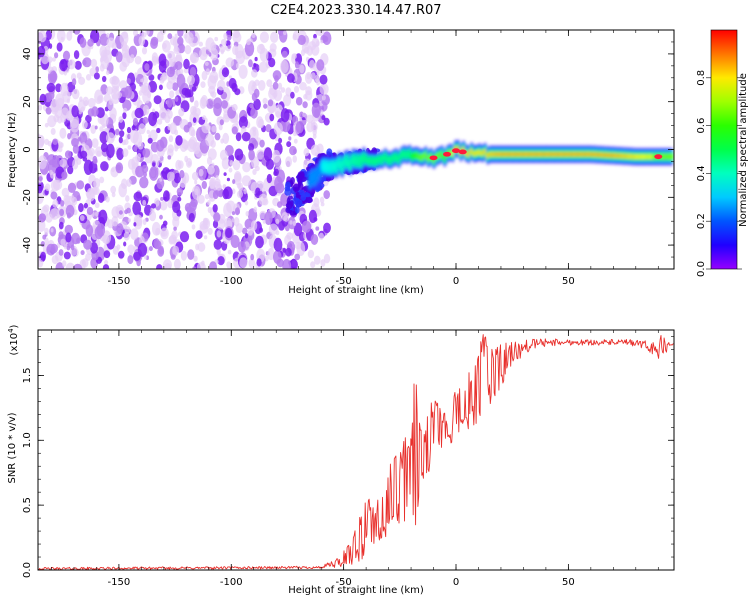  I want to click on snr-y-multiplier: (x104), so click(13, 339).